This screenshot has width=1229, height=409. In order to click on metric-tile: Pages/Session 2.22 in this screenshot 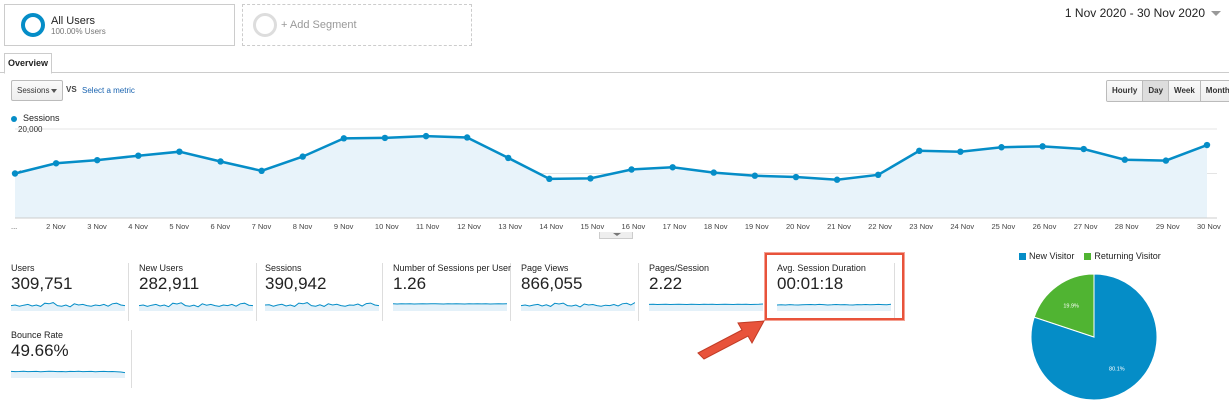, I will do `click(708, 292)`.